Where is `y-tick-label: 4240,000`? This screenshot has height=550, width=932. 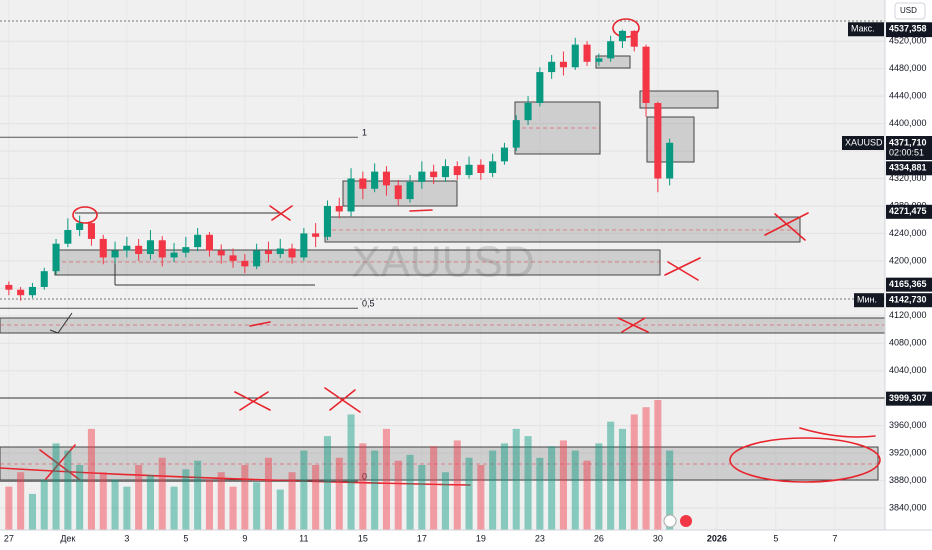
y-tick-label: 4240,000 is located at coordinates (908, 233).